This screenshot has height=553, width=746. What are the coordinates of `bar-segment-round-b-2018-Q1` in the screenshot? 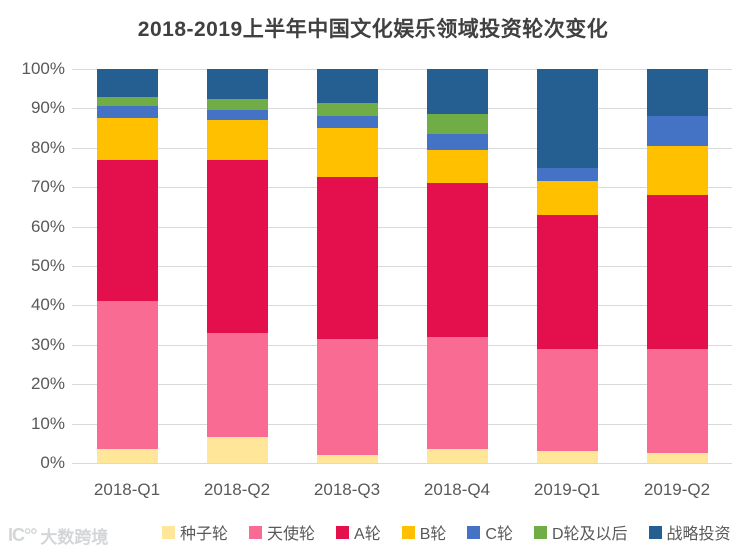 It's located at (127, 139).